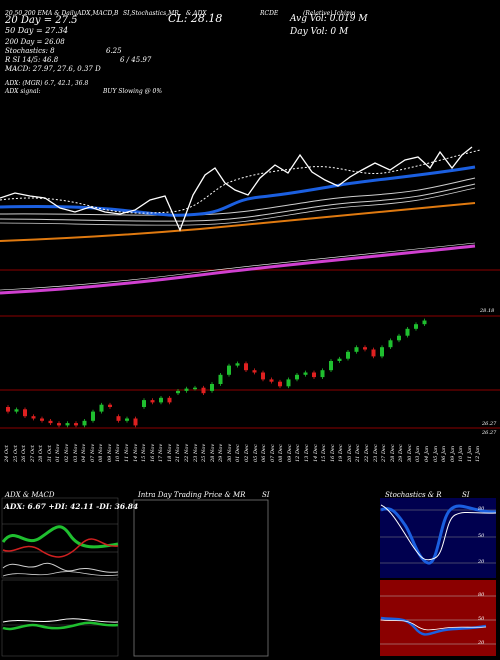 The width and height of the screenshot is (500, 660). Describe the element at coordinates (238, 453) in the screenshot. I see `date-label: 01 Dec` at that location.